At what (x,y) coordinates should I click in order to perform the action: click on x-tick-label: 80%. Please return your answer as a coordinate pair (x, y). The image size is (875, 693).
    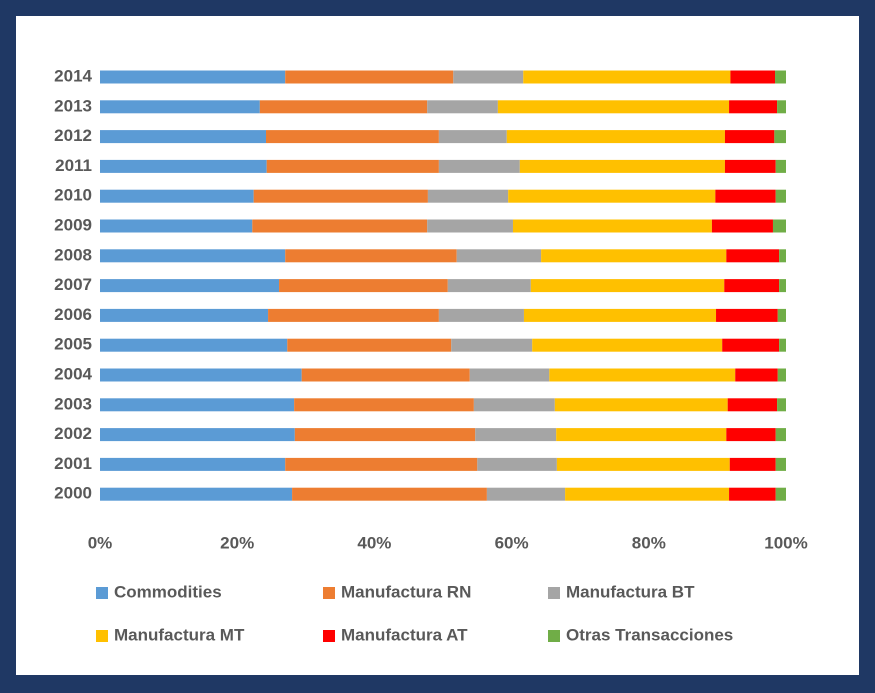
    Looking at the image, I should click on (649, 542).